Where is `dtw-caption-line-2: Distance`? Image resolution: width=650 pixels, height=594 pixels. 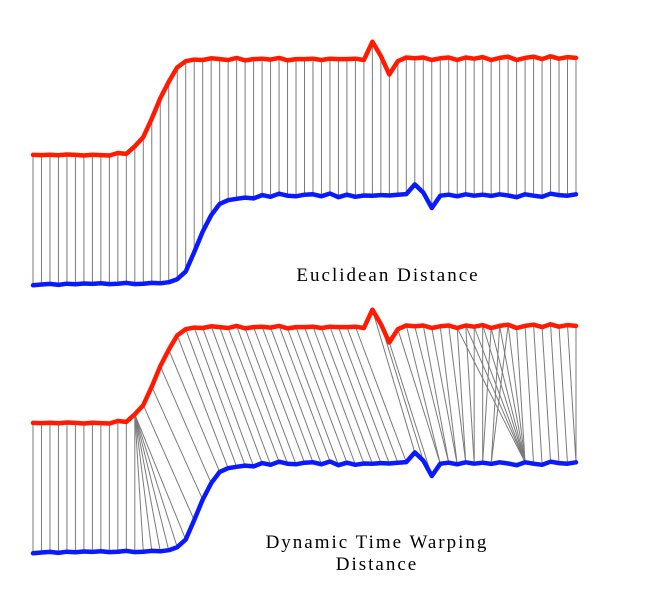 dtw-caption-line-2: Distance is located at coordinates (377, 564).